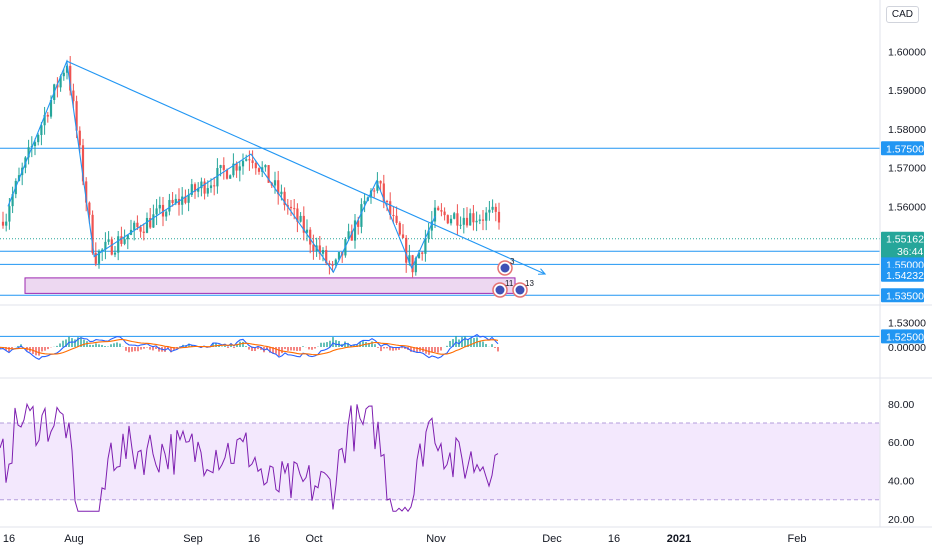 This screenshot has height=550, width=932. What do you see at coordinates (679, 539) in the screenshot?
I see `time-tick-label: 2021` at bounding box center [679, 539].